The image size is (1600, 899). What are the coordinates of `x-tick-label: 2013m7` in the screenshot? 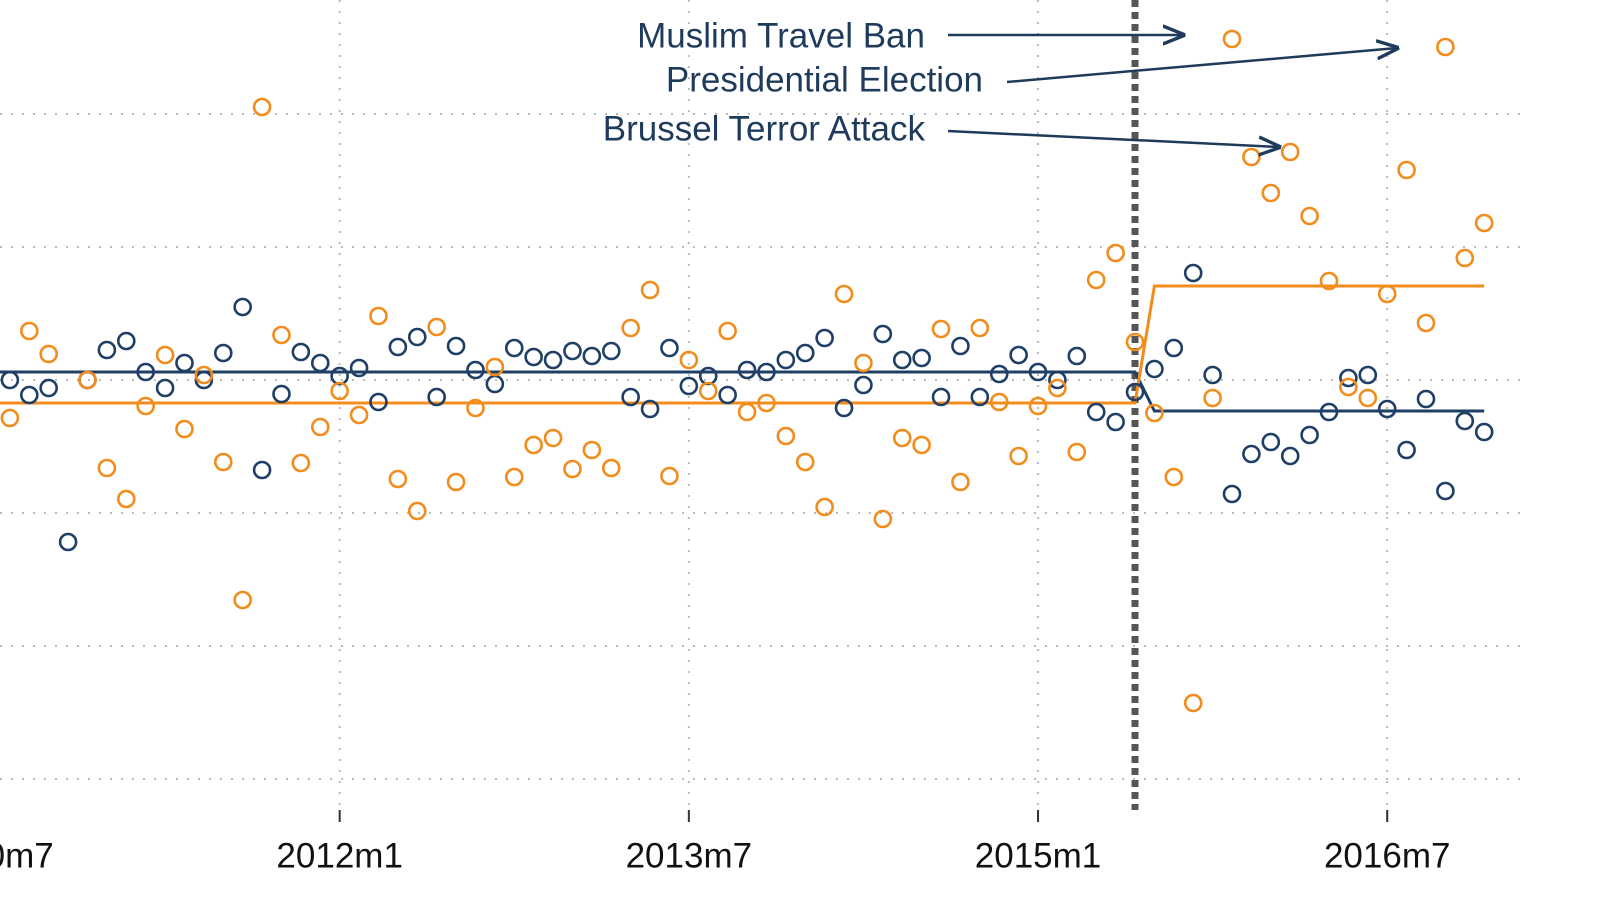 It's located at (689, 855).